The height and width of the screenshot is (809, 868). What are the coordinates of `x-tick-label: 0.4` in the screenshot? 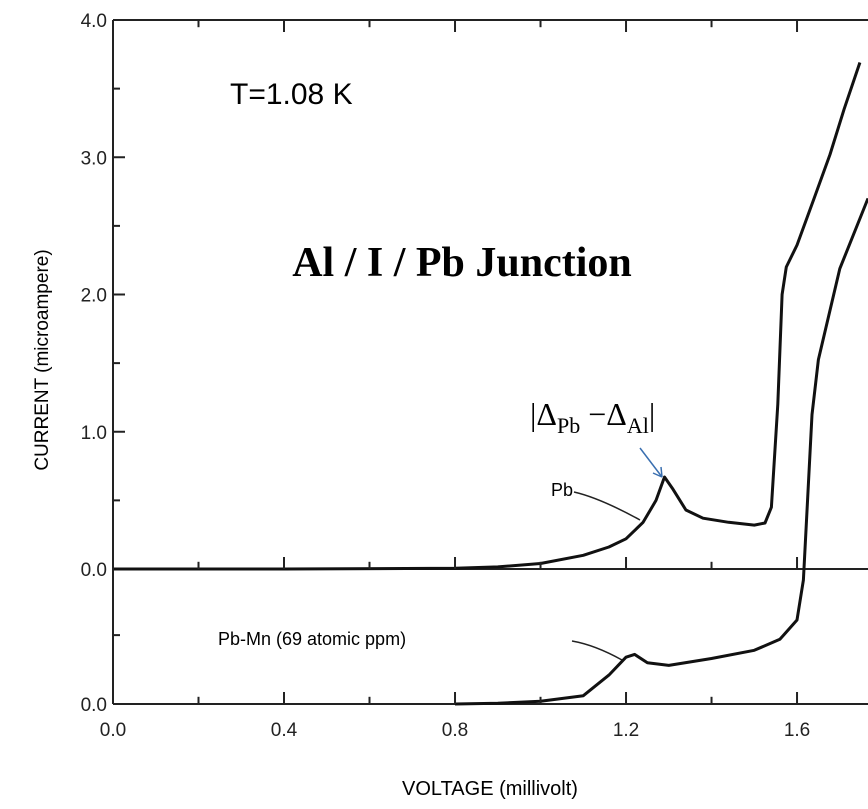 It's located at (284, 730).